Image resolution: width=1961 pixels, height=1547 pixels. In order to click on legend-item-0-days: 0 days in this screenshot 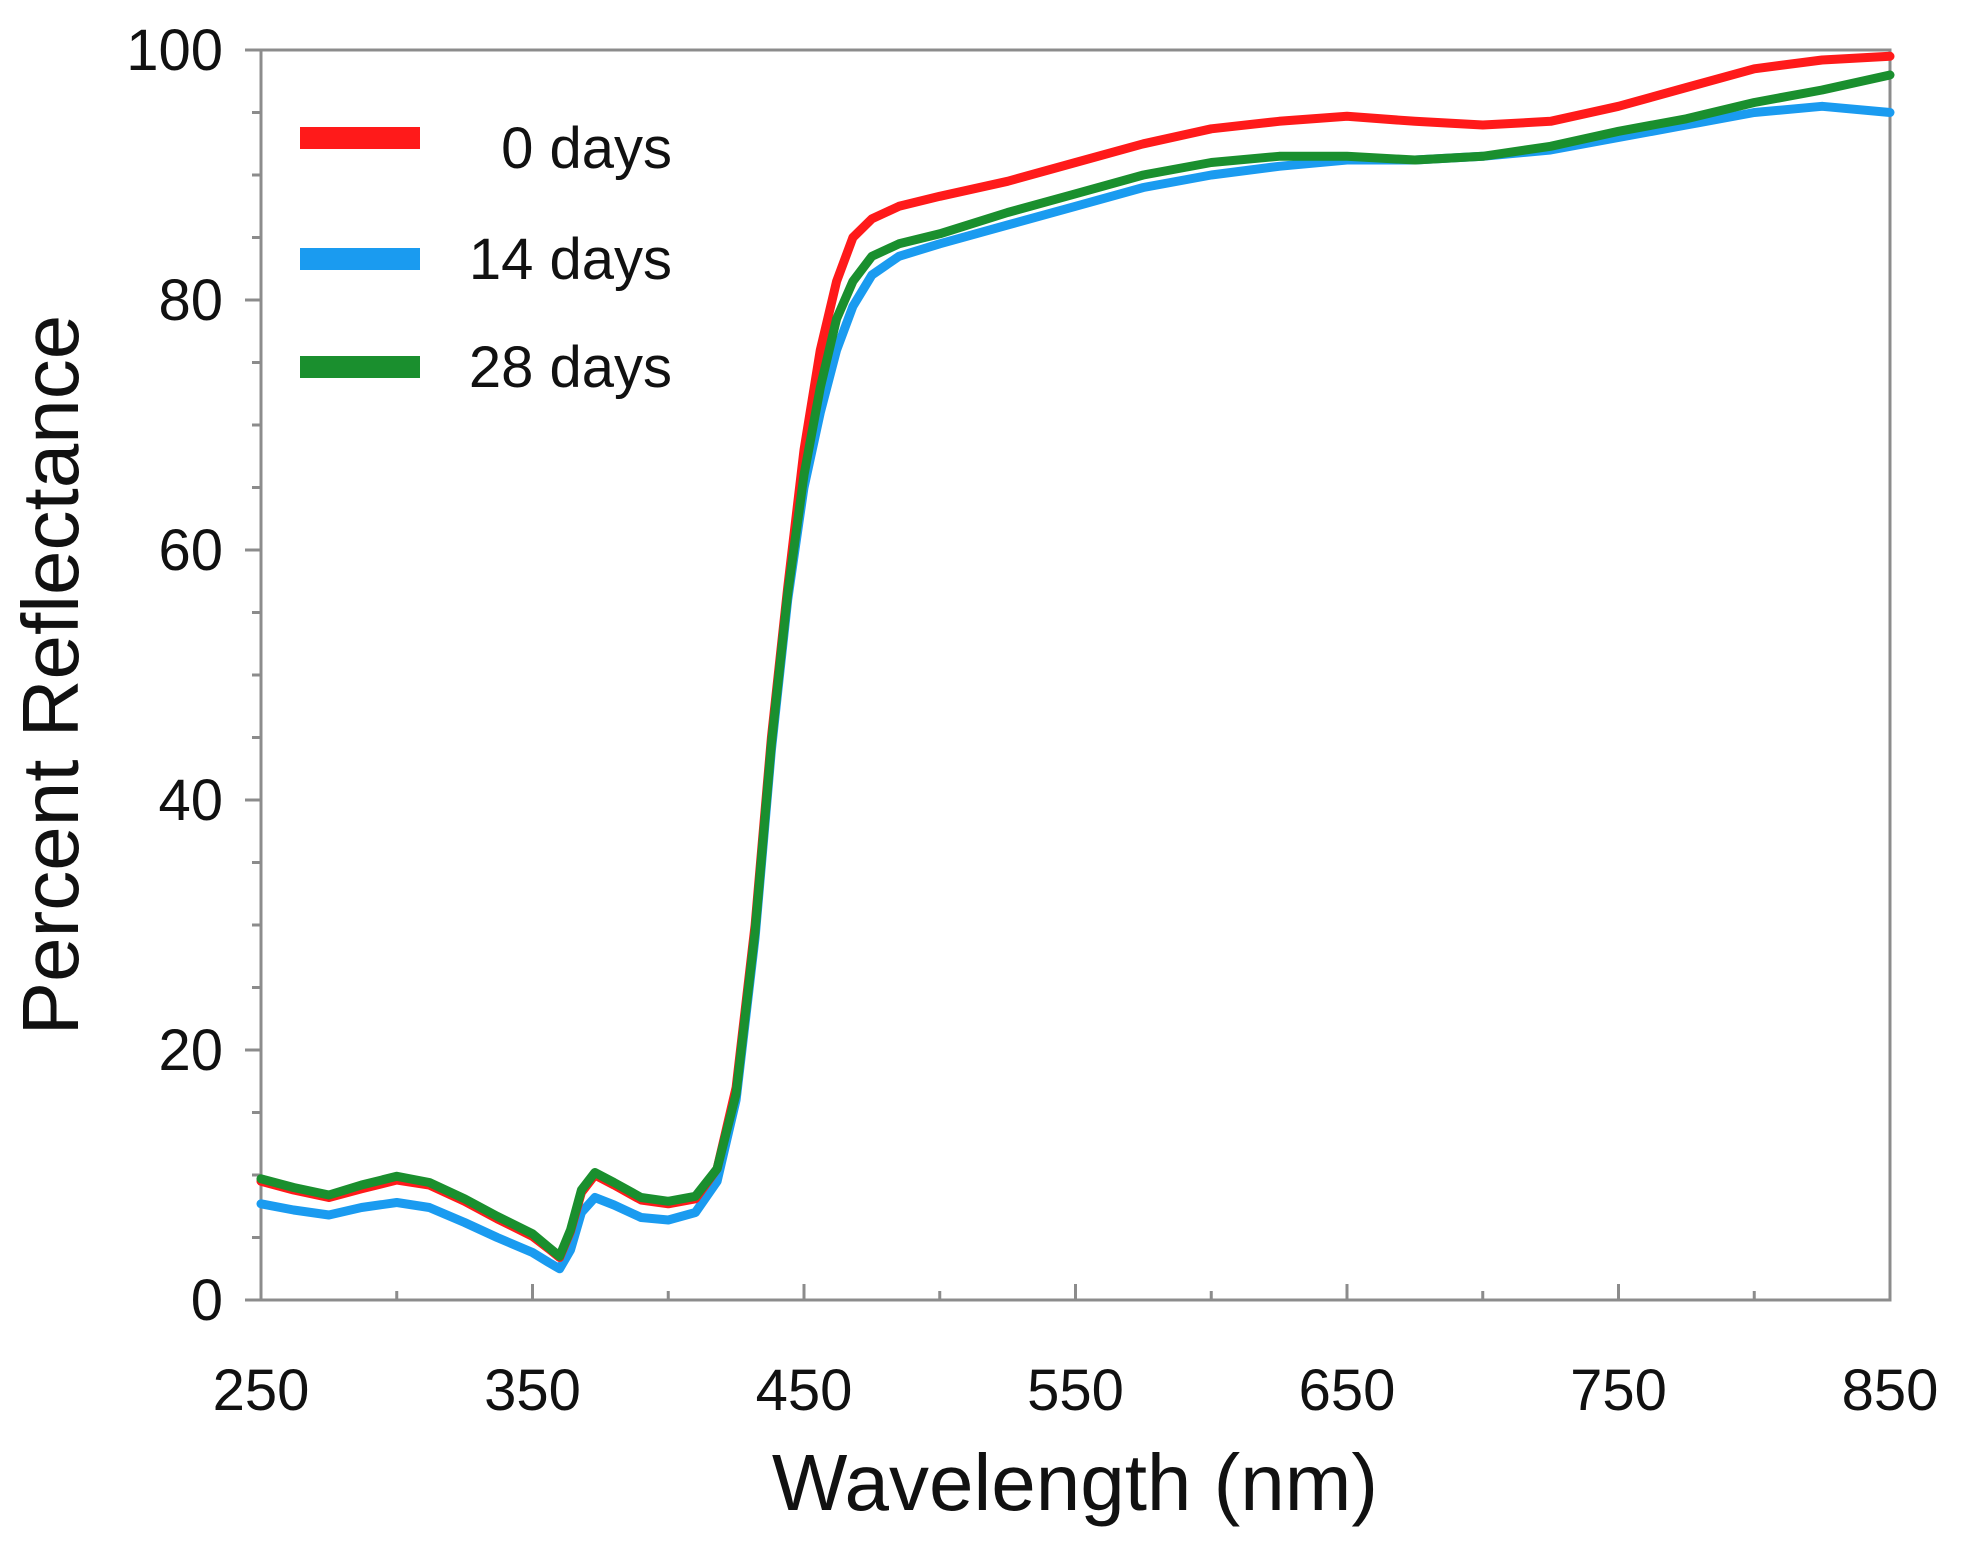, I will do `click(486, 148)`.